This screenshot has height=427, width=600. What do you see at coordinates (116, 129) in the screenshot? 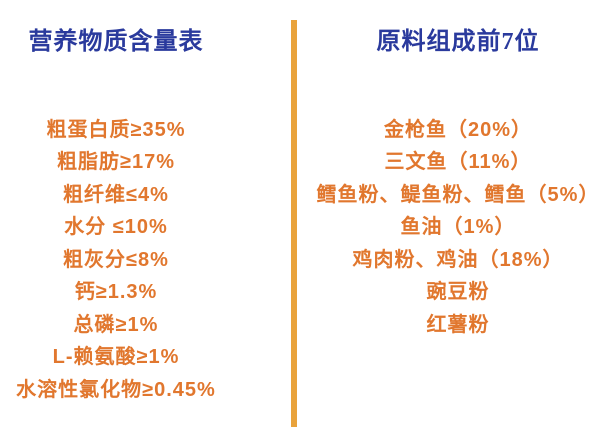
I see `nutrition-item-crude-protein: 粗蛋白质≥35%` at bounding box center [116, 129].